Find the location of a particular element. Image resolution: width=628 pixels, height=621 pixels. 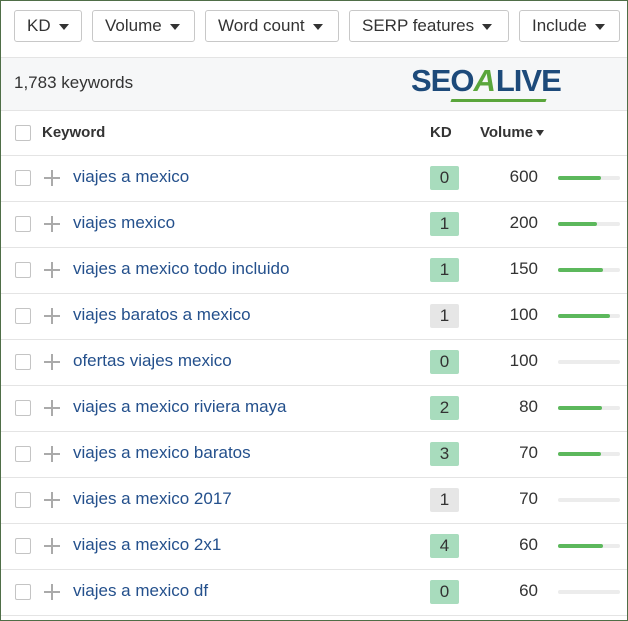

summary-bar is located at coordinates (314, 84).